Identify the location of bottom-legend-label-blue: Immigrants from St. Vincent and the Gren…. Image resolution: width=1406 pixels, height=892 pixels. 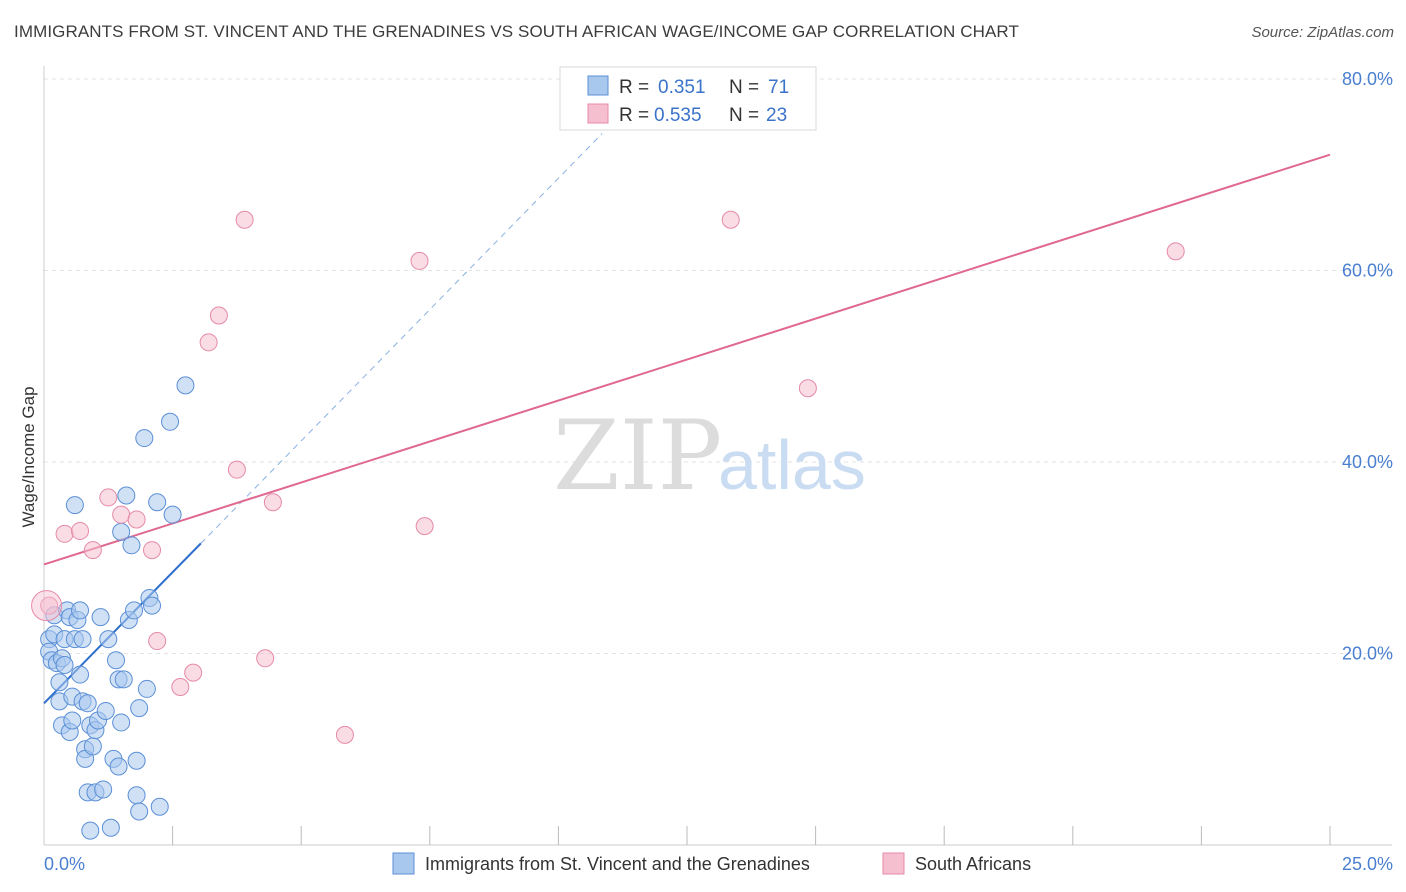
(617, 864).